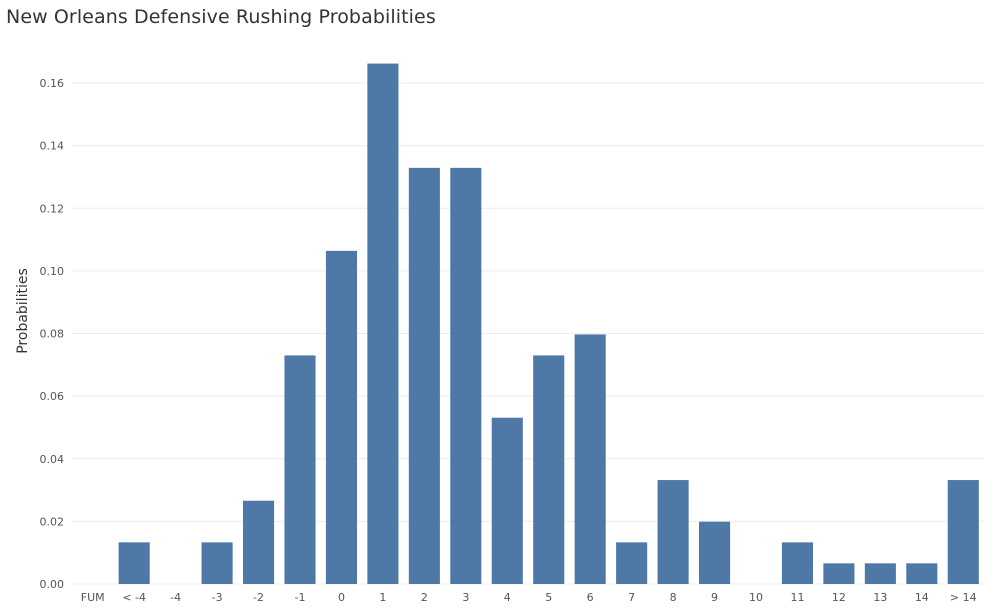 The image size is (988, 611). I want to click on x-tick-label: 2, so click(424, 597).